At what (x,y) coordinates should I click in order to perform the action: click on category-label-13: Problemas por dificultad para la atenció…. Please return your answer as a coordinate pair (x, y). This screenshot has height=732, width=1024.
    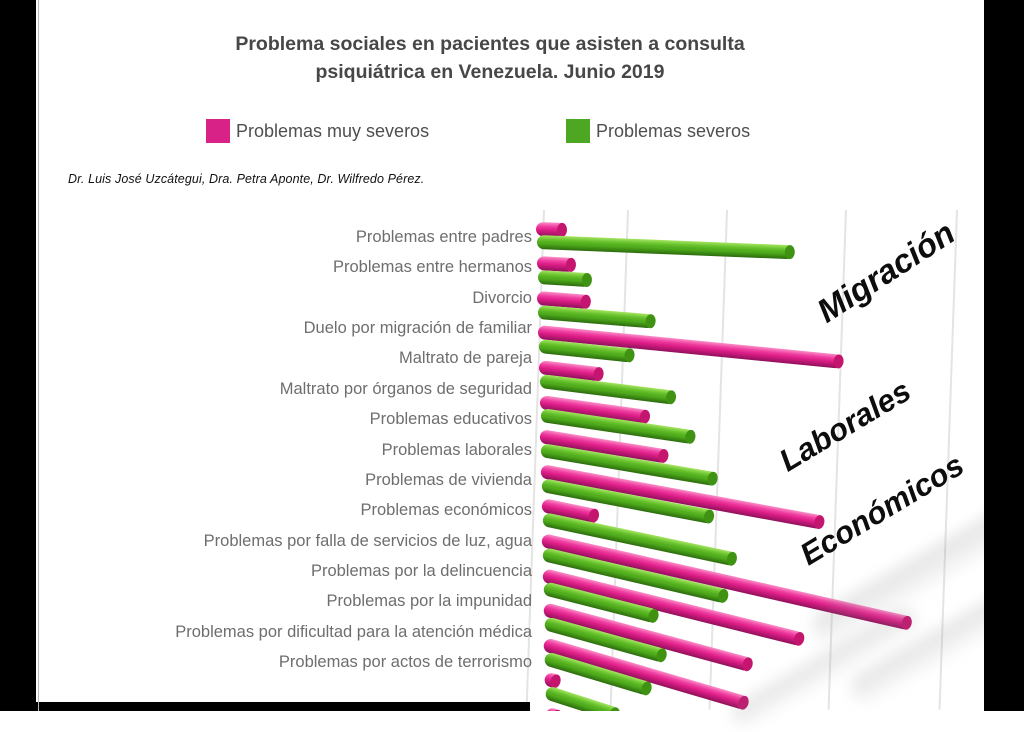
    Looking at the image, I should click on (353, 631).